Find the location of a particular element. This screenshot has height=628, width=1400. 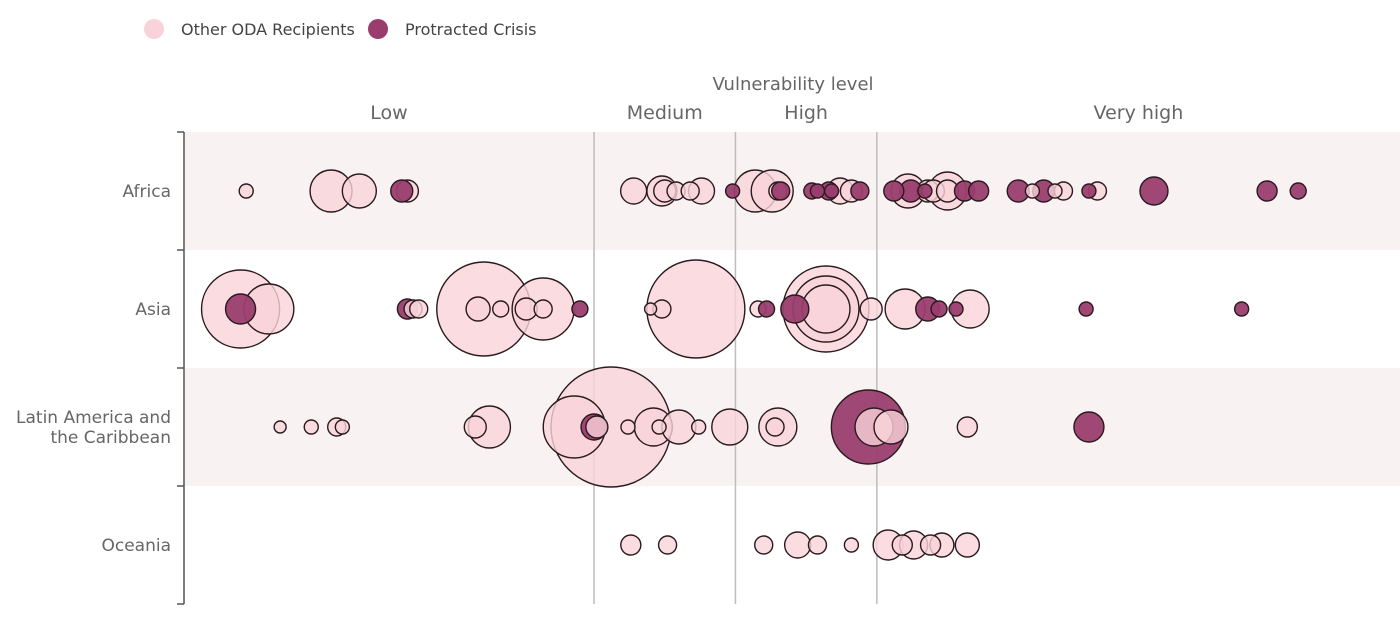

level-label-very-high: Very high is located at coordinates (1139, 113).